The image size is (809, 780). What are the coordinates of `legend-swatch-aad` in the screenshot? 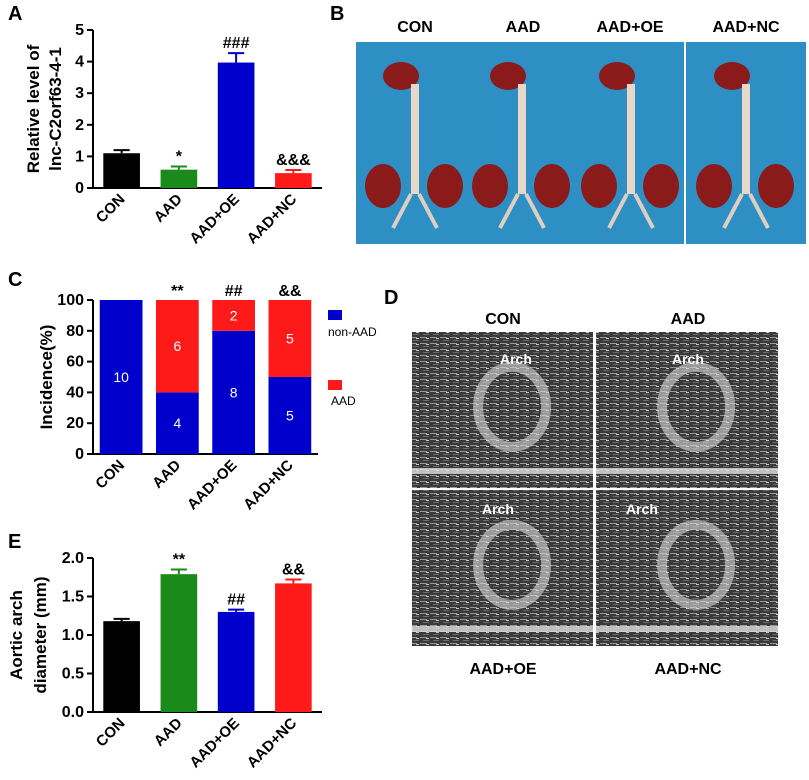 It's located at (335, 385).